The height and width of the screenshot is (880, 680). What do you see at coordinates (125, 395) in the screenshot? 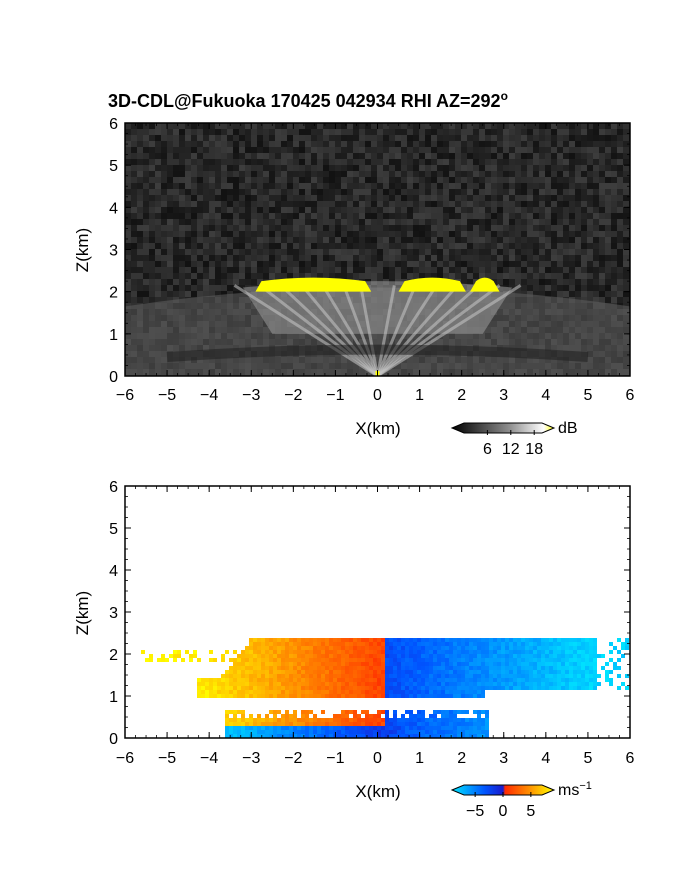
I see `reflectivity-xtick-label: −6` at bounding box center [125, 395].